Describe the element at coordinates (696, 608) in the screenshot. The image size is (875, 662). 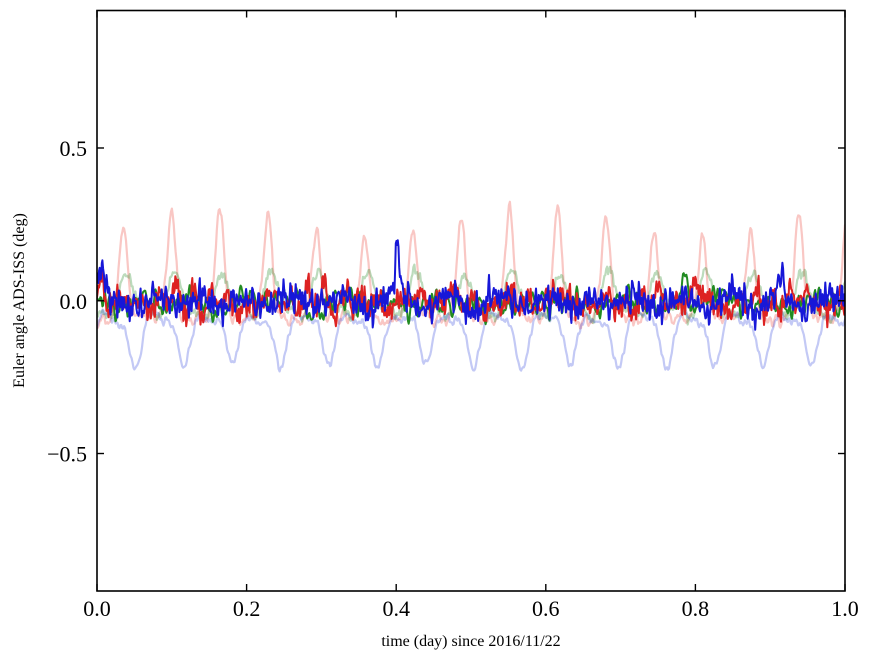
I see `x-tick-label: 0.8` at that location.